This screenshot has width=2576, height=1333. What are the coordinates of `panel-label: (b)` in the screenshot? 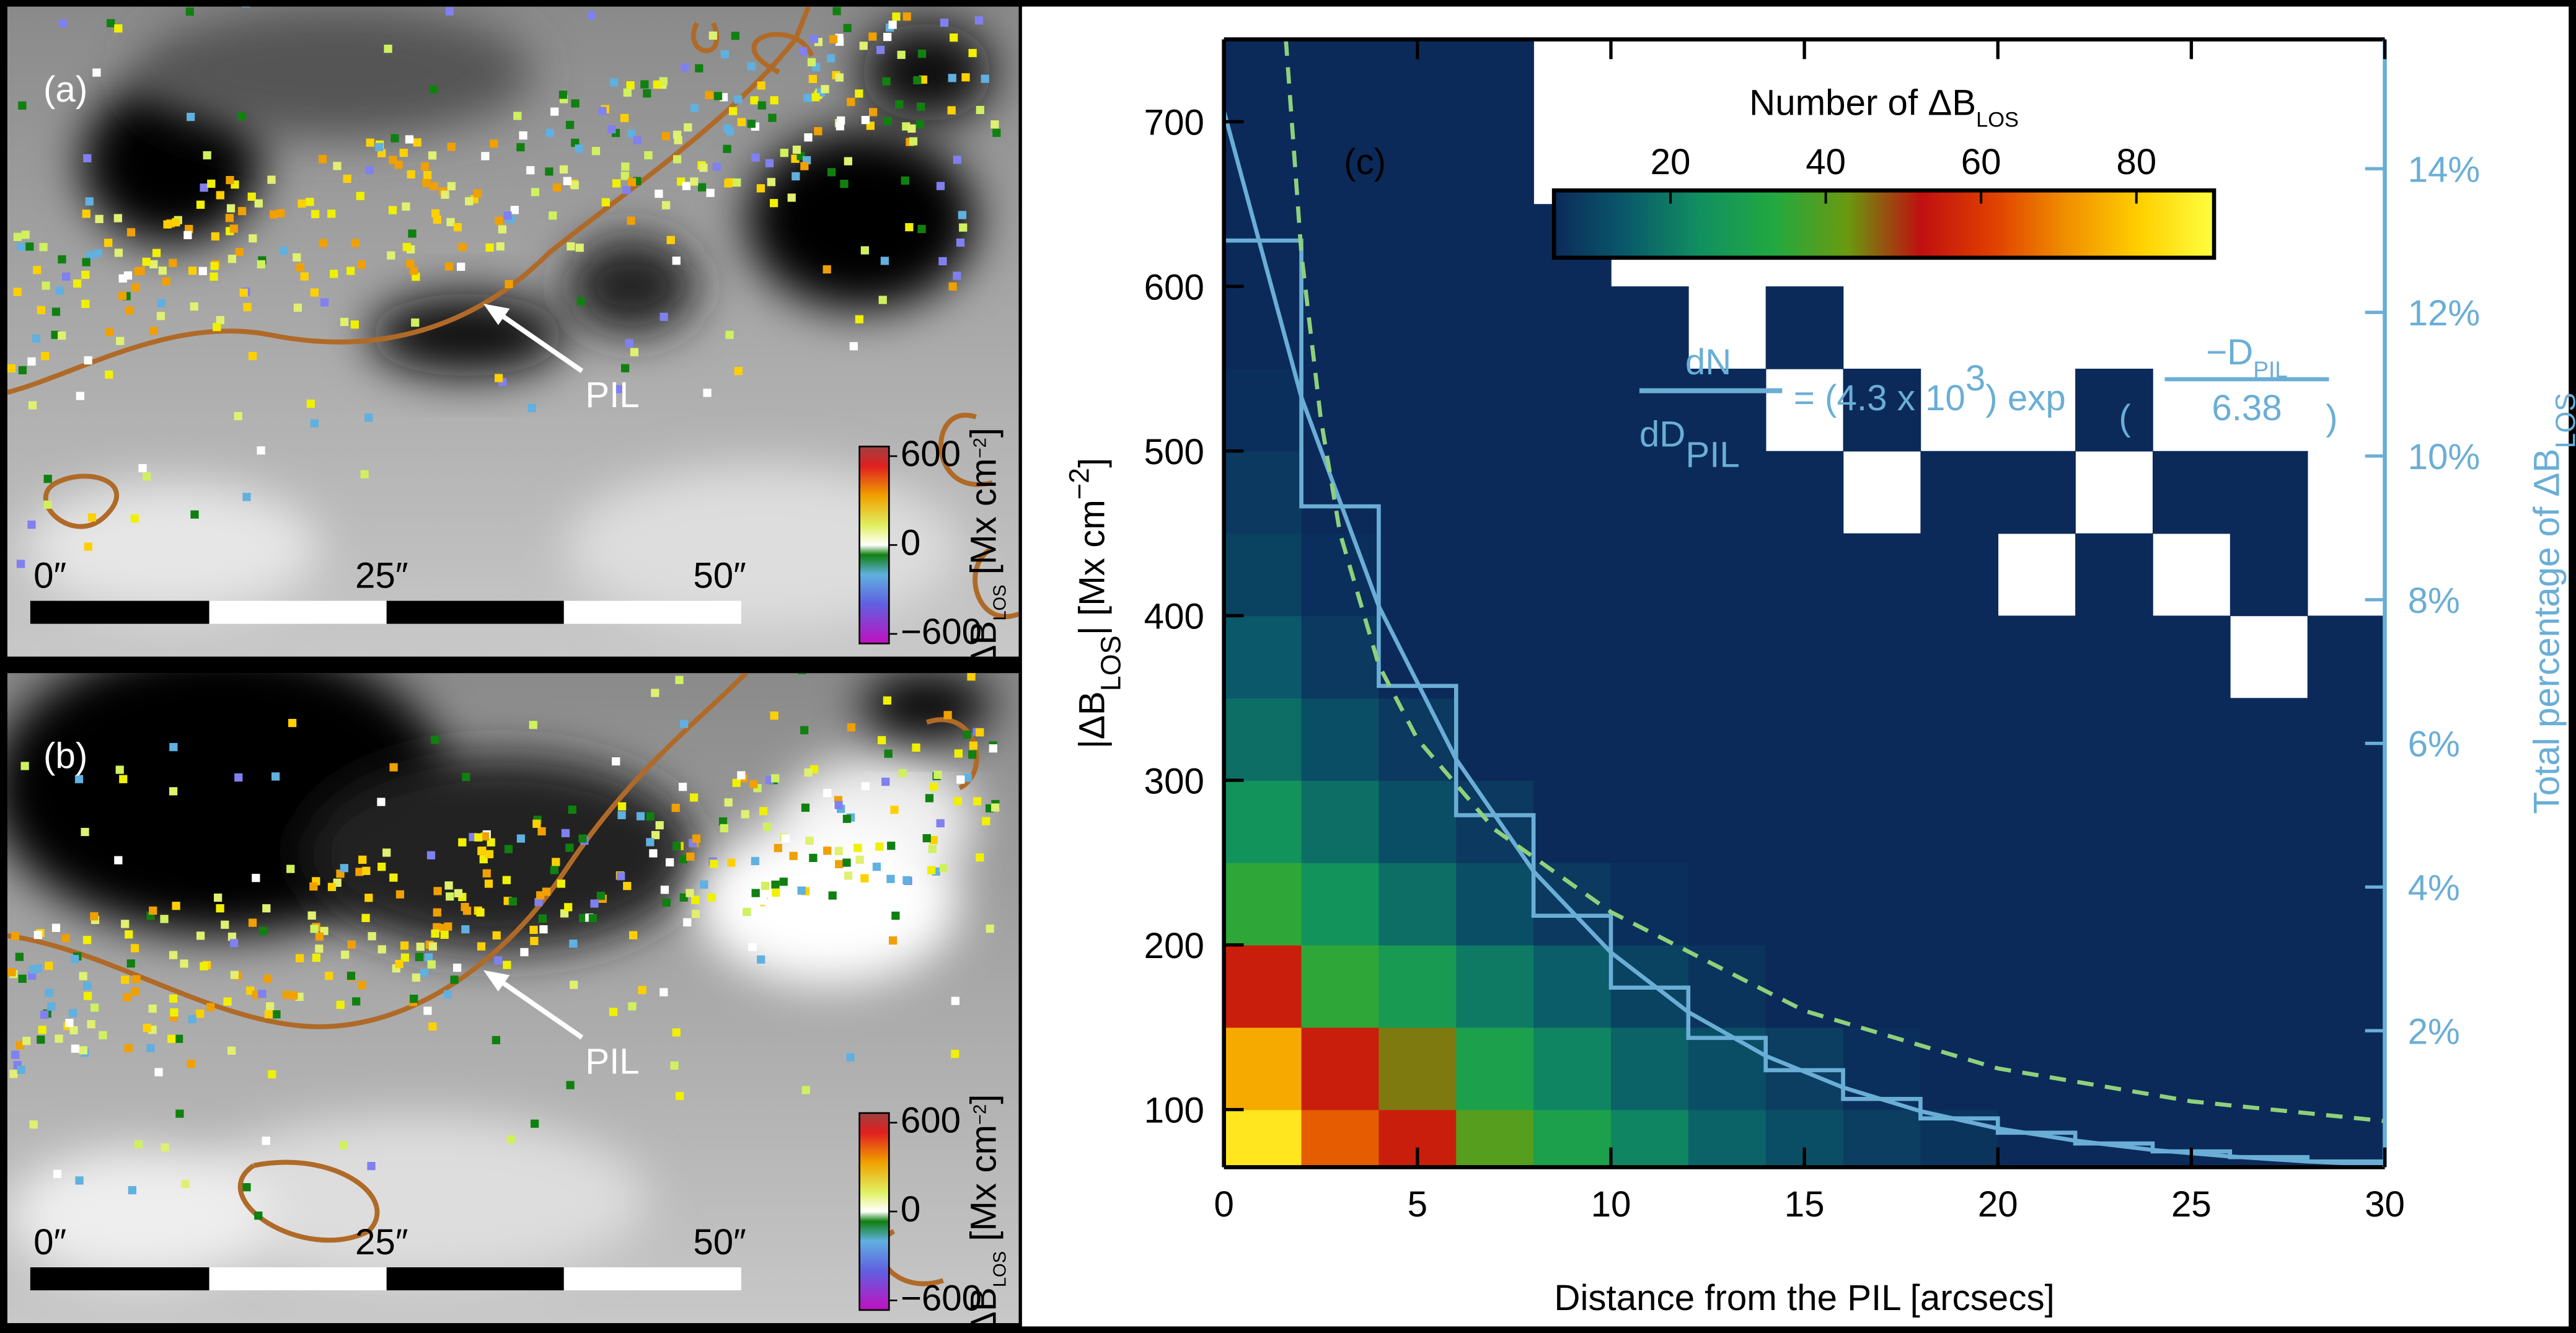 It's located at (65, 756).